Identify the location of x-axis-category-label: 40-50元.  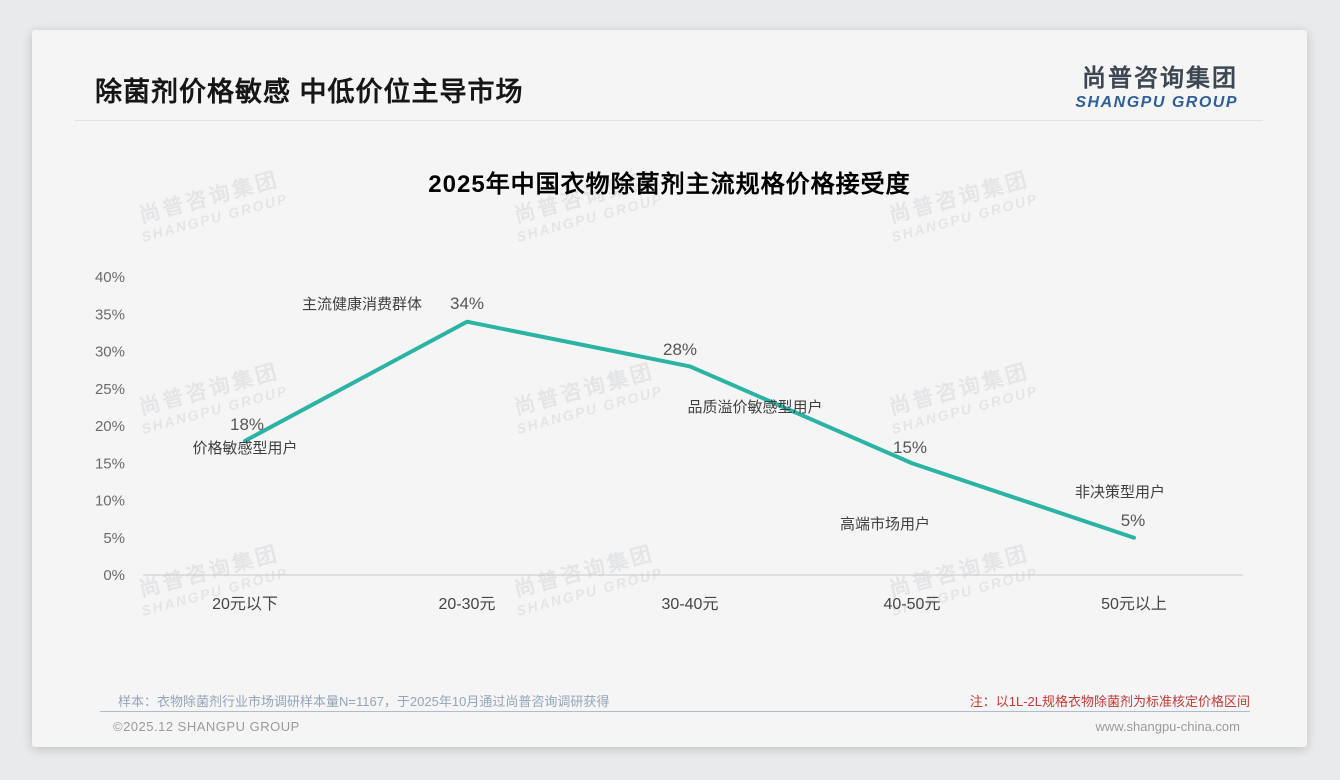
(912, 604).